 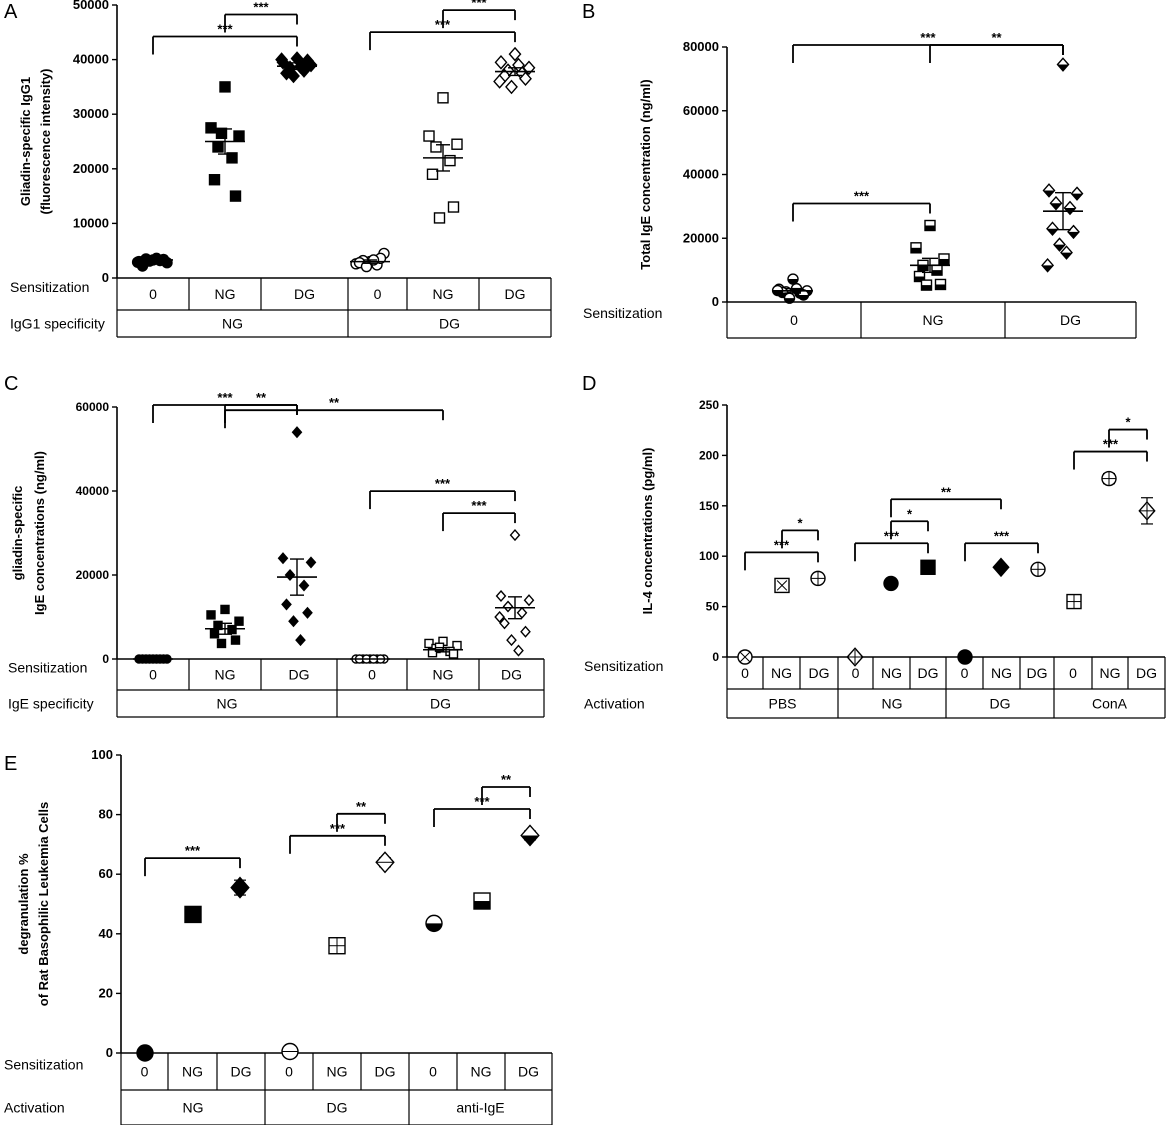 I want to click on y-axis-label: IgE concentrations (ng/ml), so click(x=39, y=533).